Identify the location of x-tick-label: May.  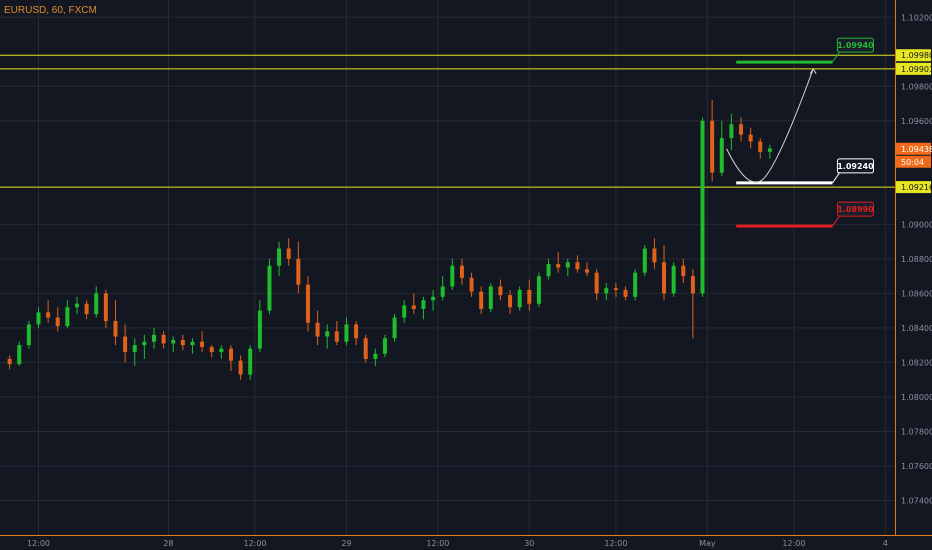
(707, 543).